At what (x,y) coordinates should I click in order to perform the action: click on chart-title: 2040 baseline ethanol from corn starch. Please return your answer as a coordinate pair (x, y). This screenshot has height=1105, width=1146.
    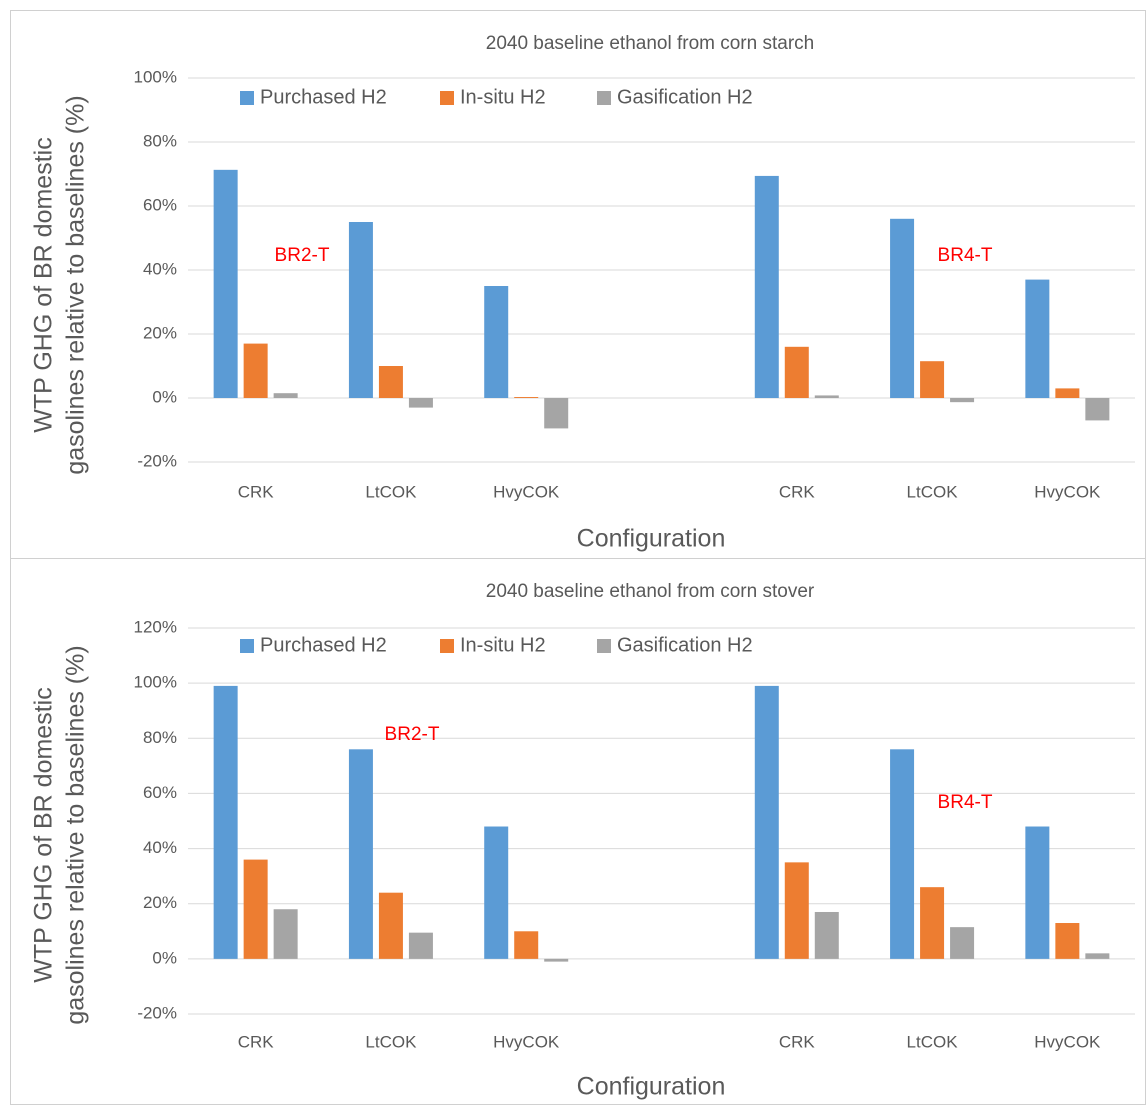
    Looking at the image, I should click on (650, 43).